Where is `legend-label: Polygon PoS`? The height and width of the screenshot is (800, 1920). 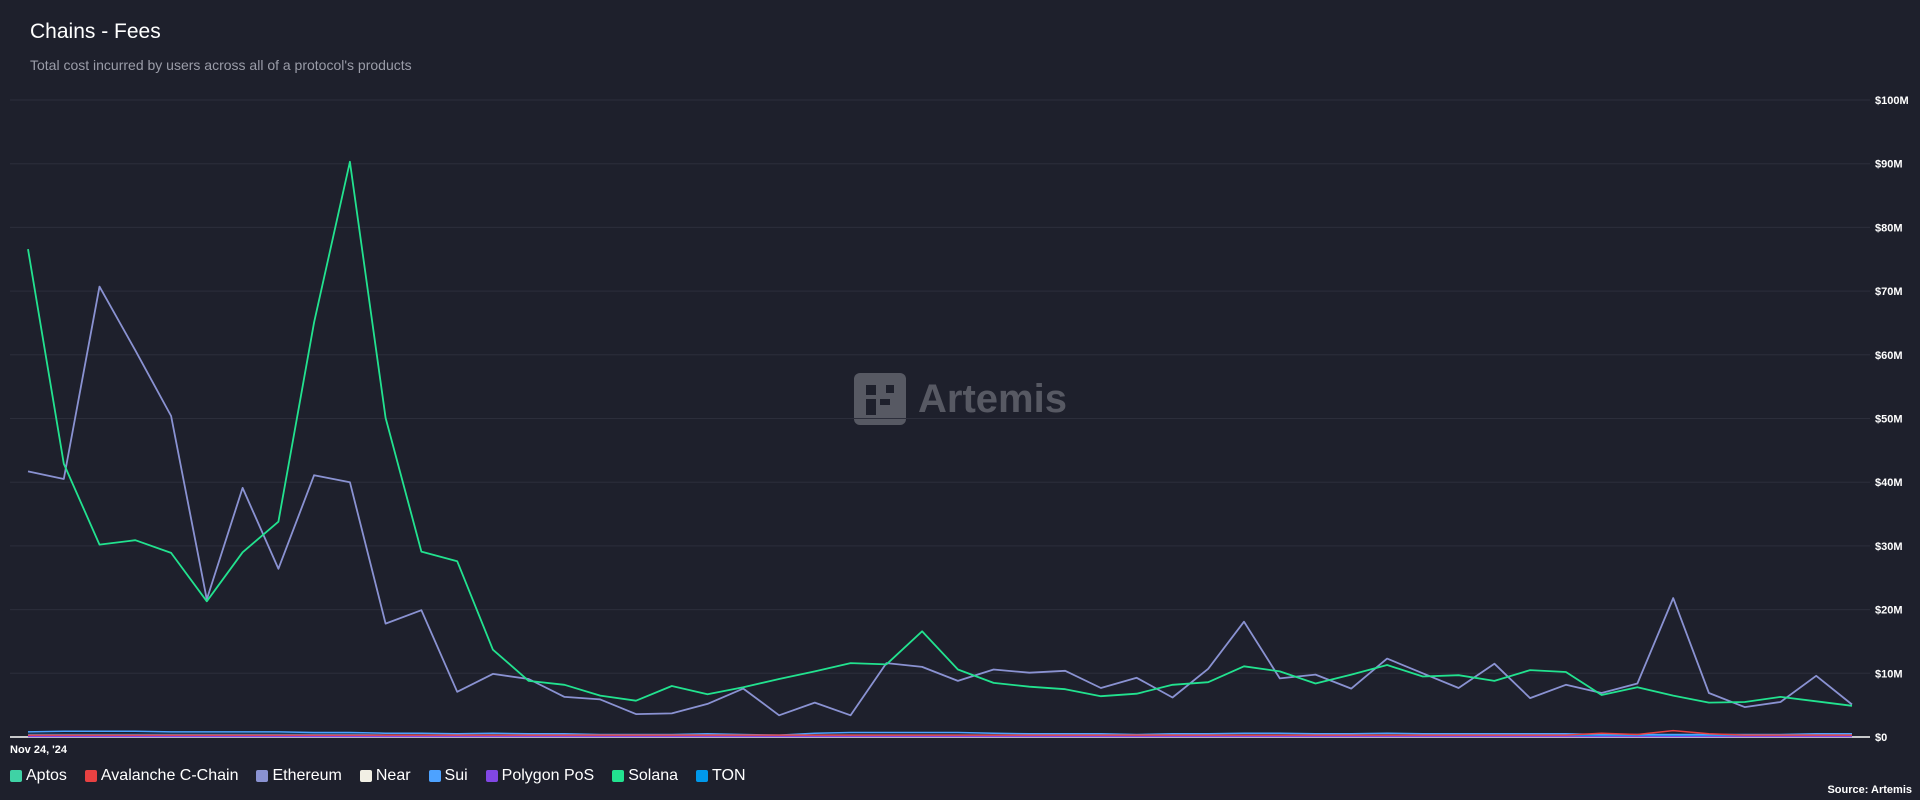
legend-label: Polygon PoS is located at coordinates (548, 775).